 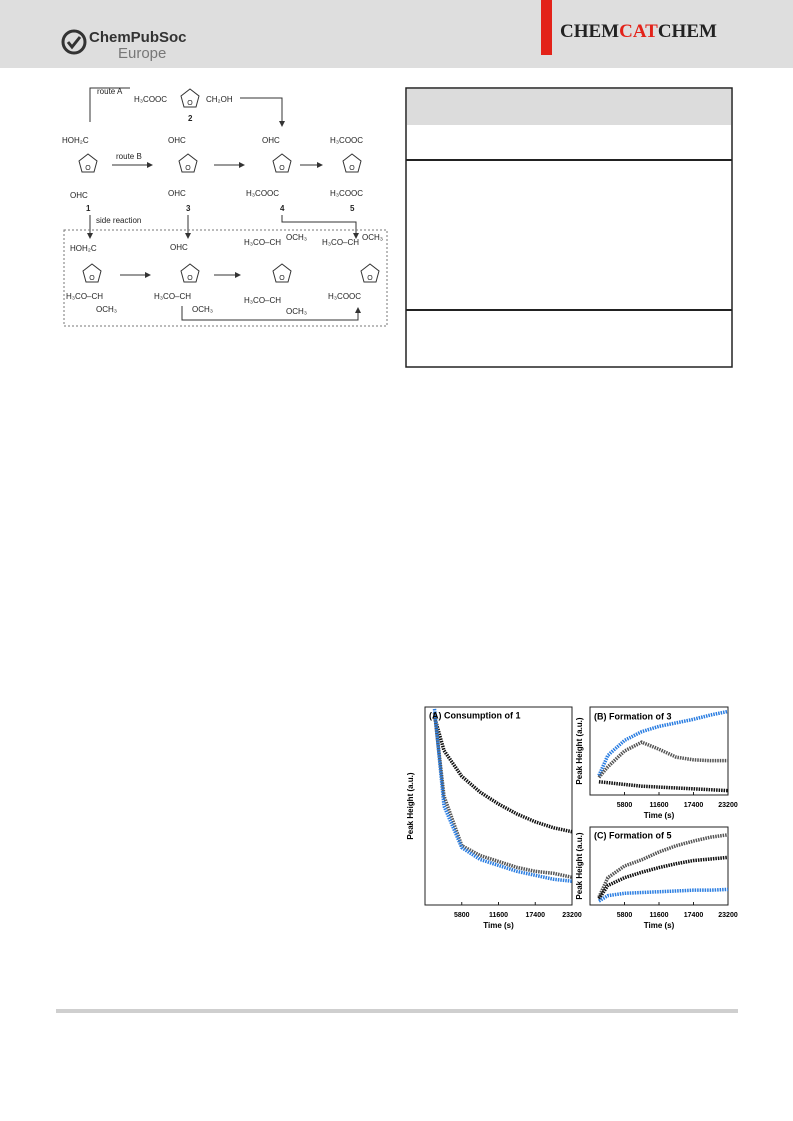 I want to click on logo-icon, so click(x=74, y=42).